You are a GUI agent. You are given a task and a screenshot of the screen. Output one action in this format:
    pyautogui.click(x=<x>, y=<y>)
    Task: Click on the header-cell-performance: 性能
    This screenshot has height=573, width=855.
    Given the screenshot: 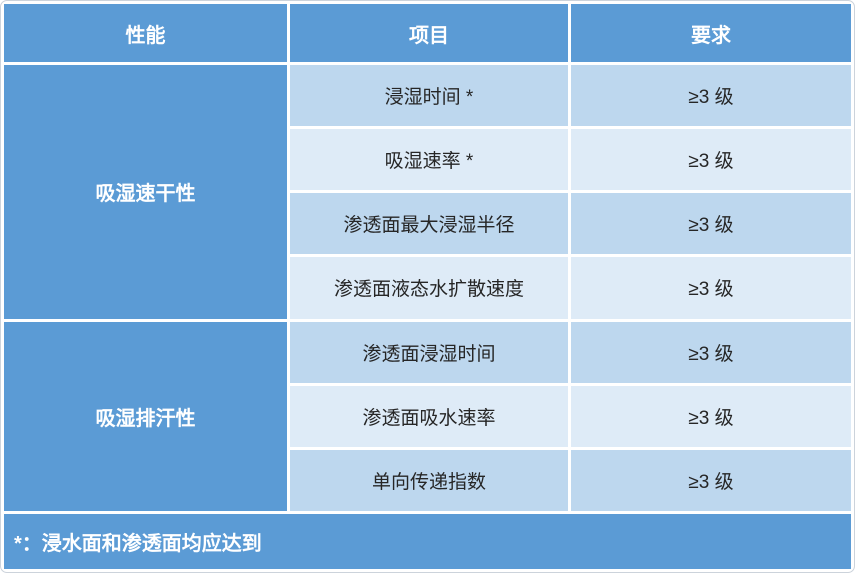 What is the action you would take?
    pyautogui.click(x=145, y=33)
    